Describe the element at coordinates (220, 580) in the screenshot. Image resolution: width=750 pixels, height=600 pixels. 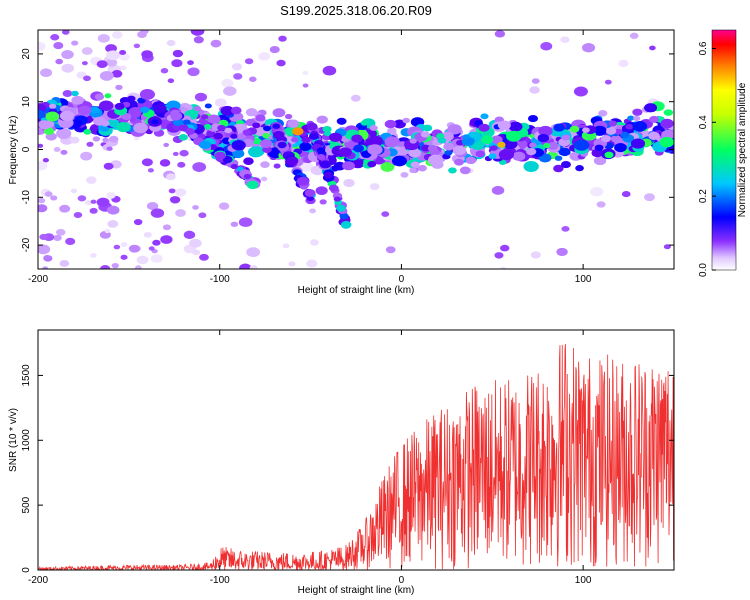
I see `bottom-xtick-label: -100` at that location.